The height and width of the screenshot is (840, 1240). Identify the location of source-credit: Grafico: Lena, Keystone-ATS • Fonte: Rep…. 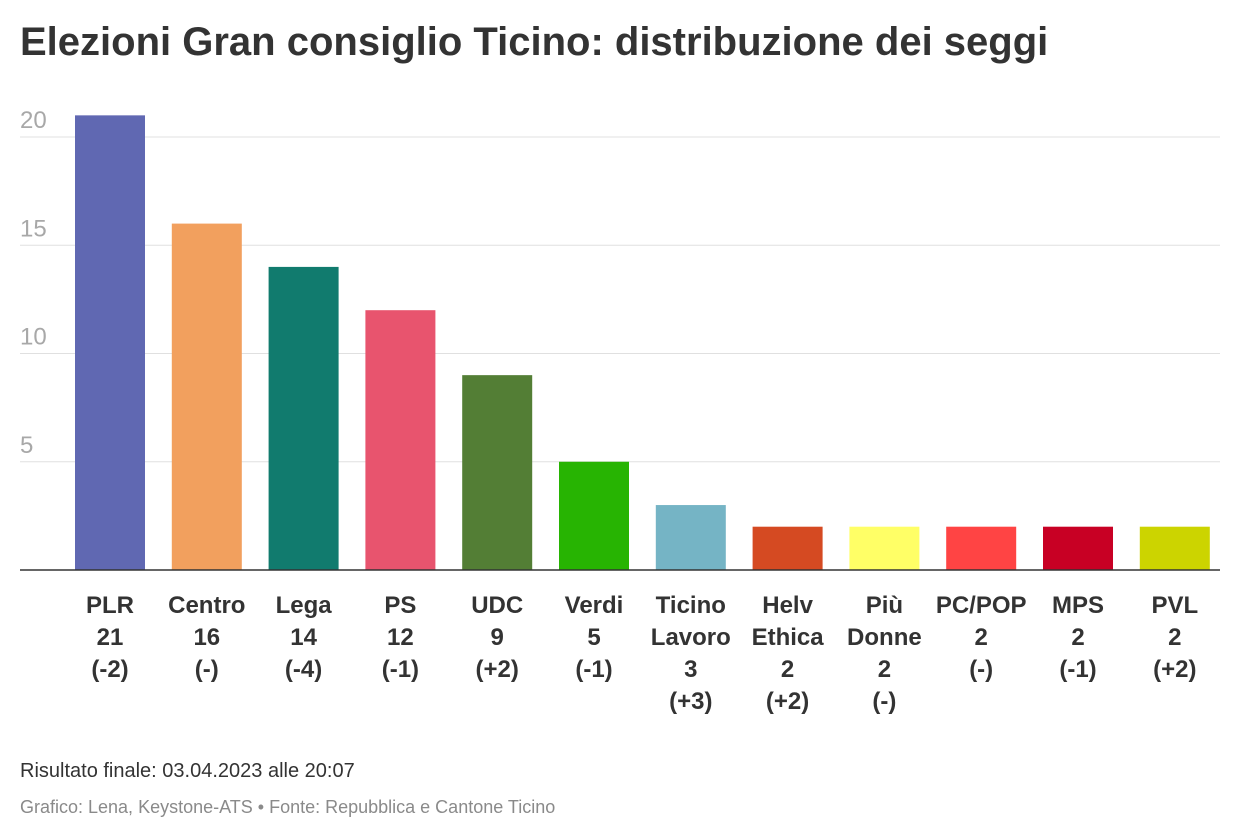
(288, 807).